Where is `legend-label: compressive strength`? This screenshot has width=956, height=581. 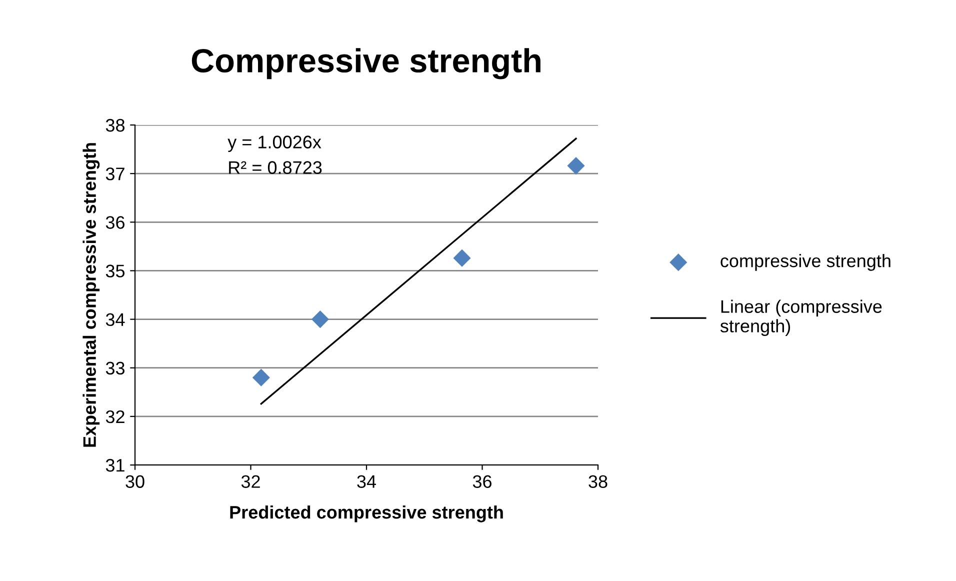
legend-label: compressive strength is located at coordinates (805, 262).